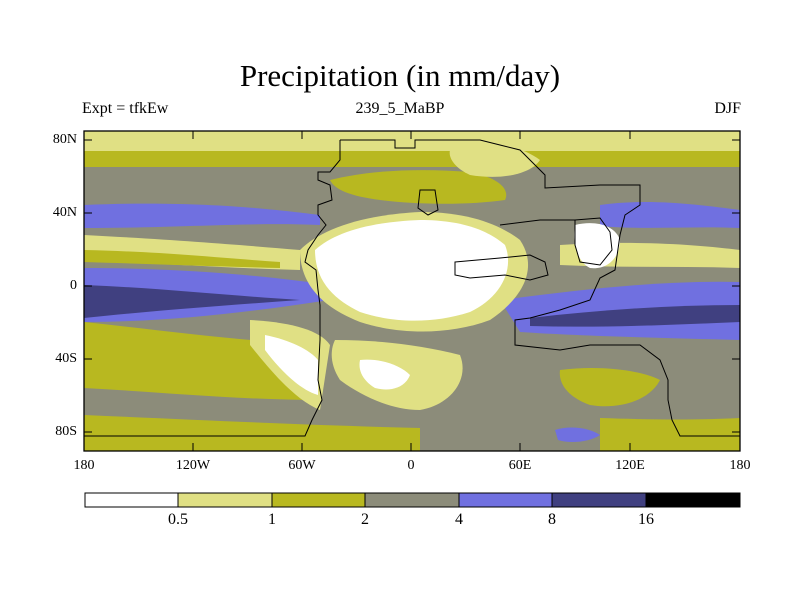 This screenshot has width=800, height=600. I want to click on band-subtropic-olive, so click(182, 259).